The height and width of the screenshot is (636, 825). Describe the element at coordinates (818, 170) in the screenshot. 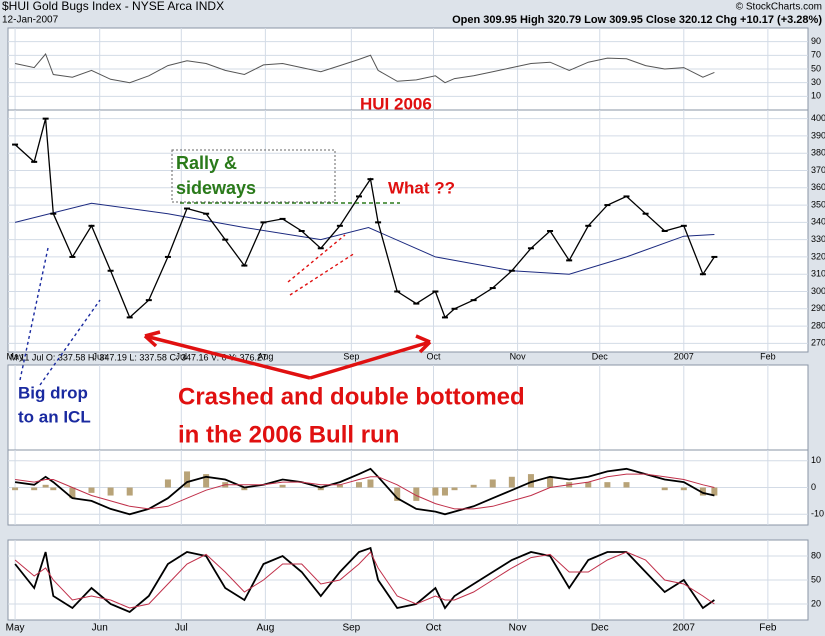

I see `y-tick-label: 370` at that location.